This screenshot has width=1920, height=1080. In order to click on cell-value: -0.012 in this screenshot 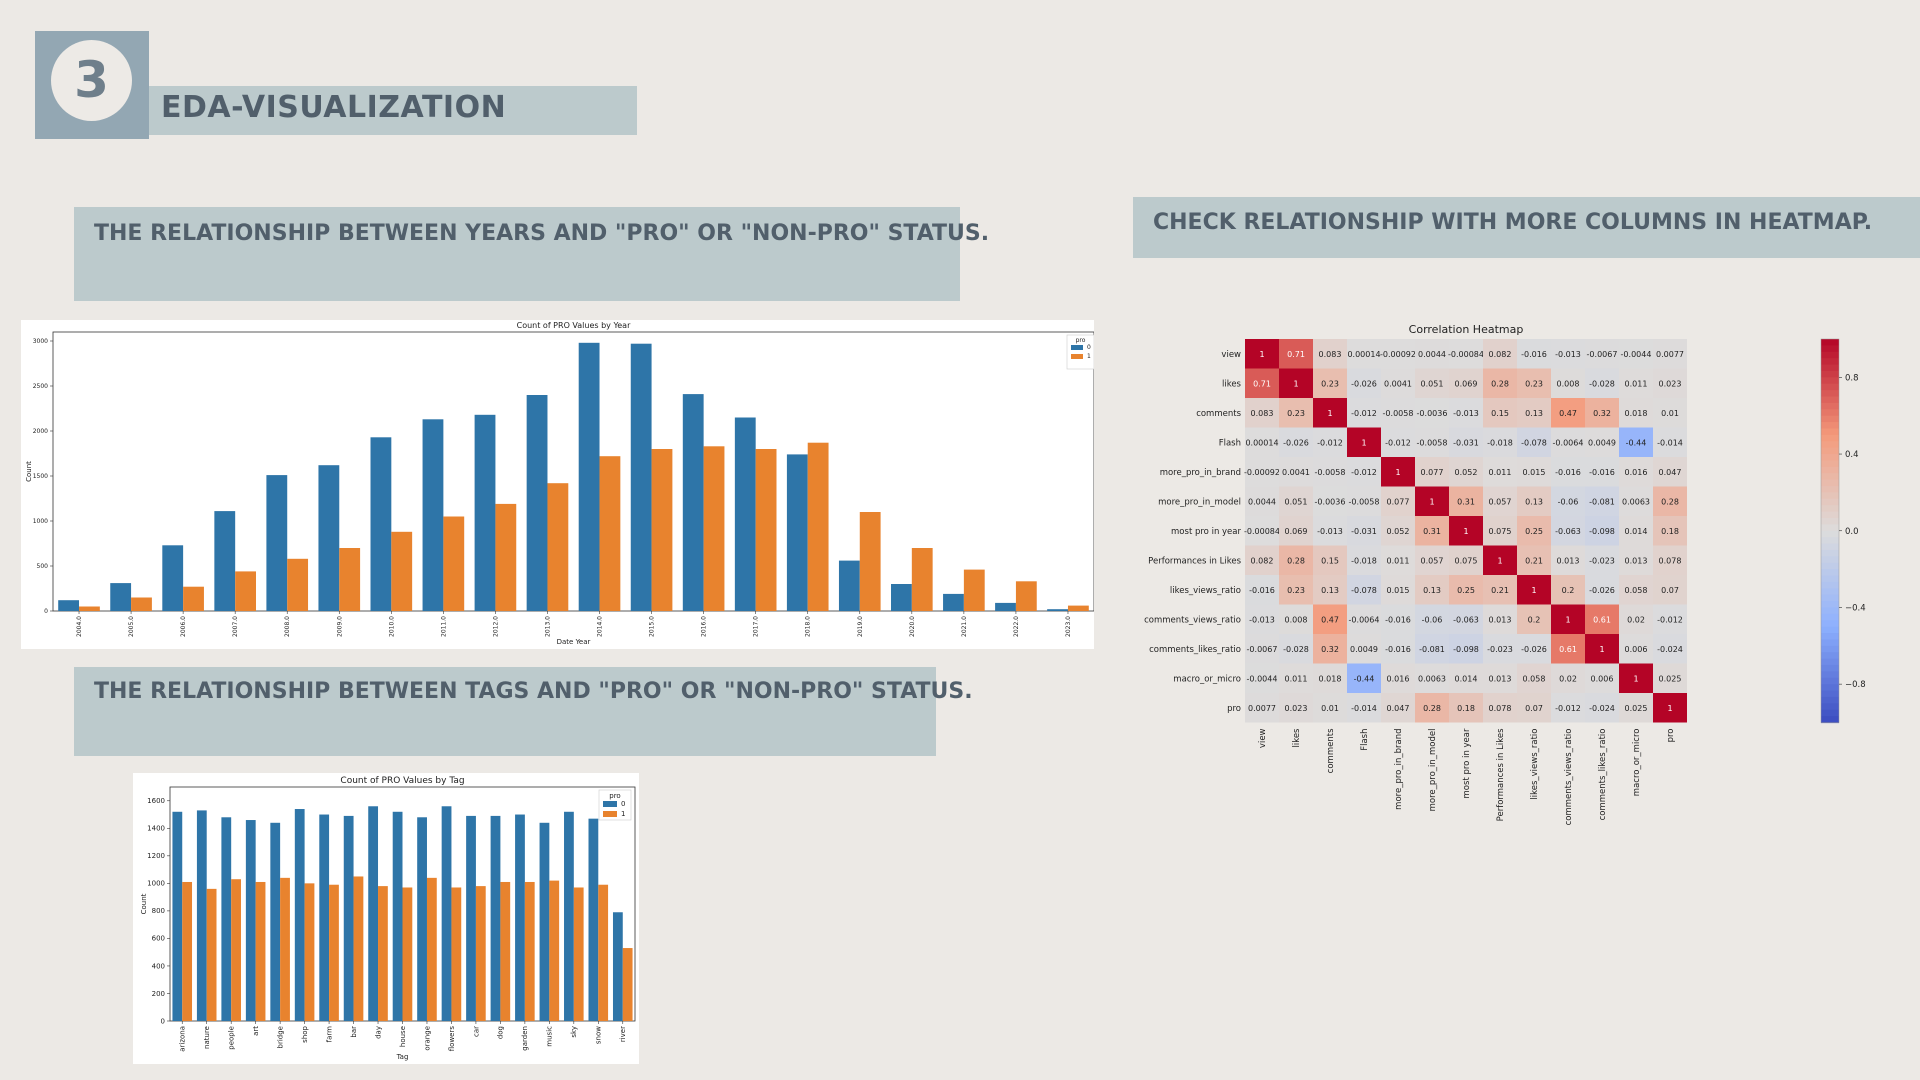, I will do `click(1398, 442)`.